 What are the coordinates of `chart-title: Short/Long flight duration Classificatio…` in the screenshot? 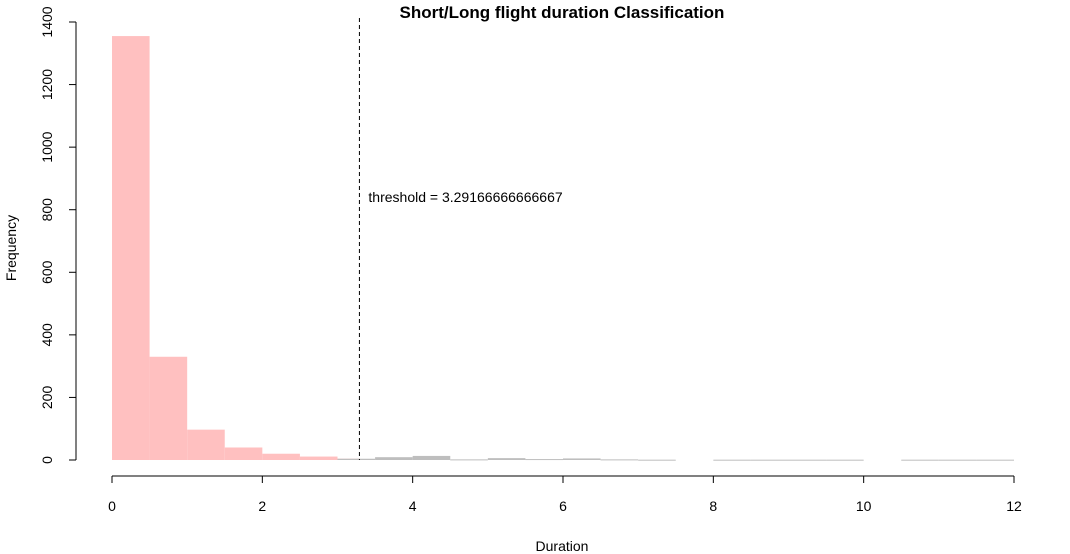 It's located at (562, 12).